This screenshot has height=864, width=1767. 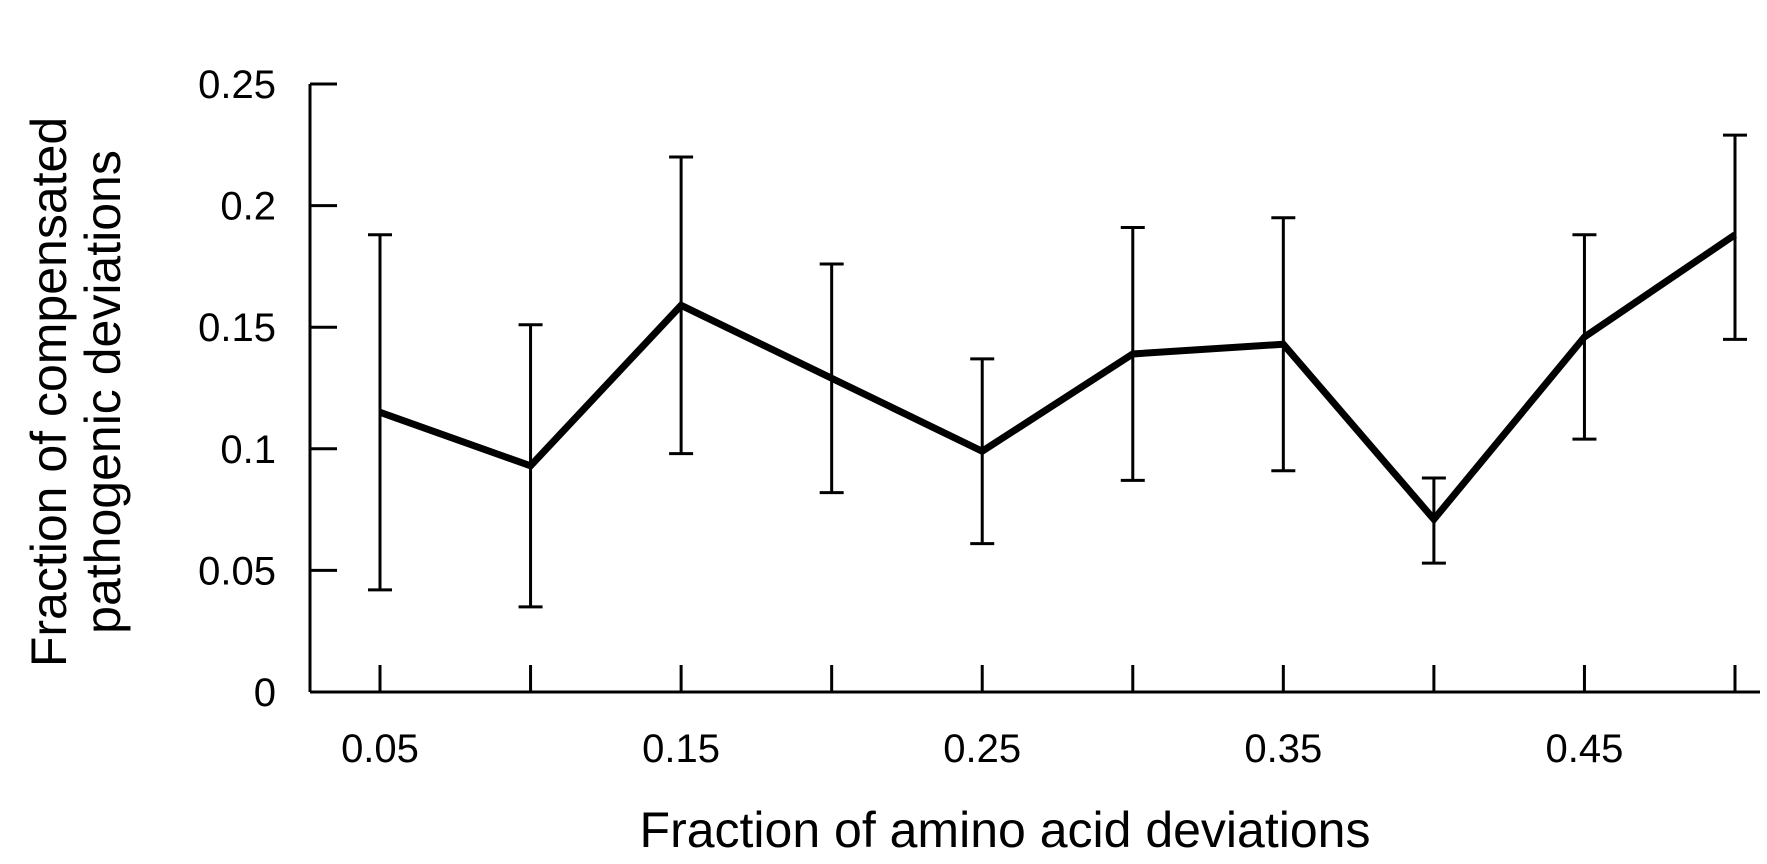 What do you see at coordinates (380, 749) in the screenshot?
I see `x-tick-label: 0.05` at bounding box center [380, 749].